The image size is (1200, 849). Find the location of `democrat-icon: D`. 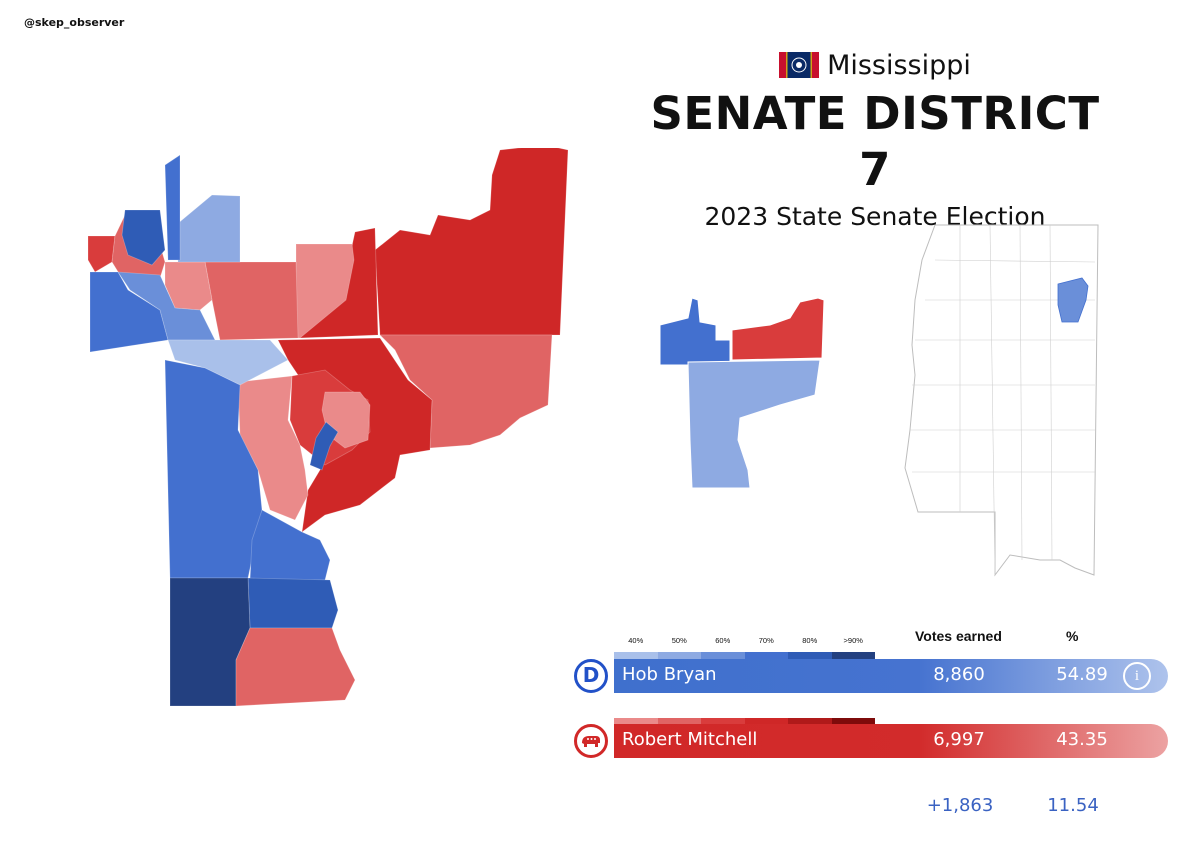

democrat-icon: D is located at coordinates (591, 676).